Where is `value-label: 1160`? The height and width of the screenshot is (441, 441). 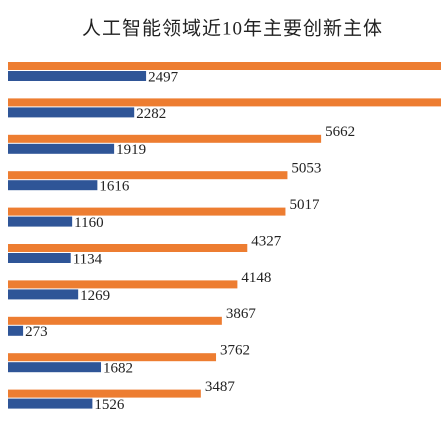 value-label: 1160 is located at coordinates (88, 223).